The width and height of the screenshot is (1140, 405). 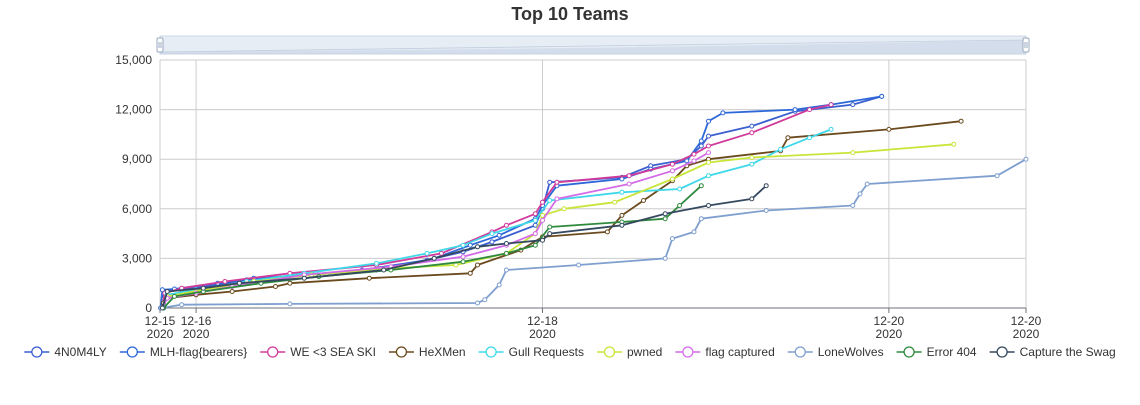 I want to click on legend-label: 4N0M4LY, so click(x=80, y=352).